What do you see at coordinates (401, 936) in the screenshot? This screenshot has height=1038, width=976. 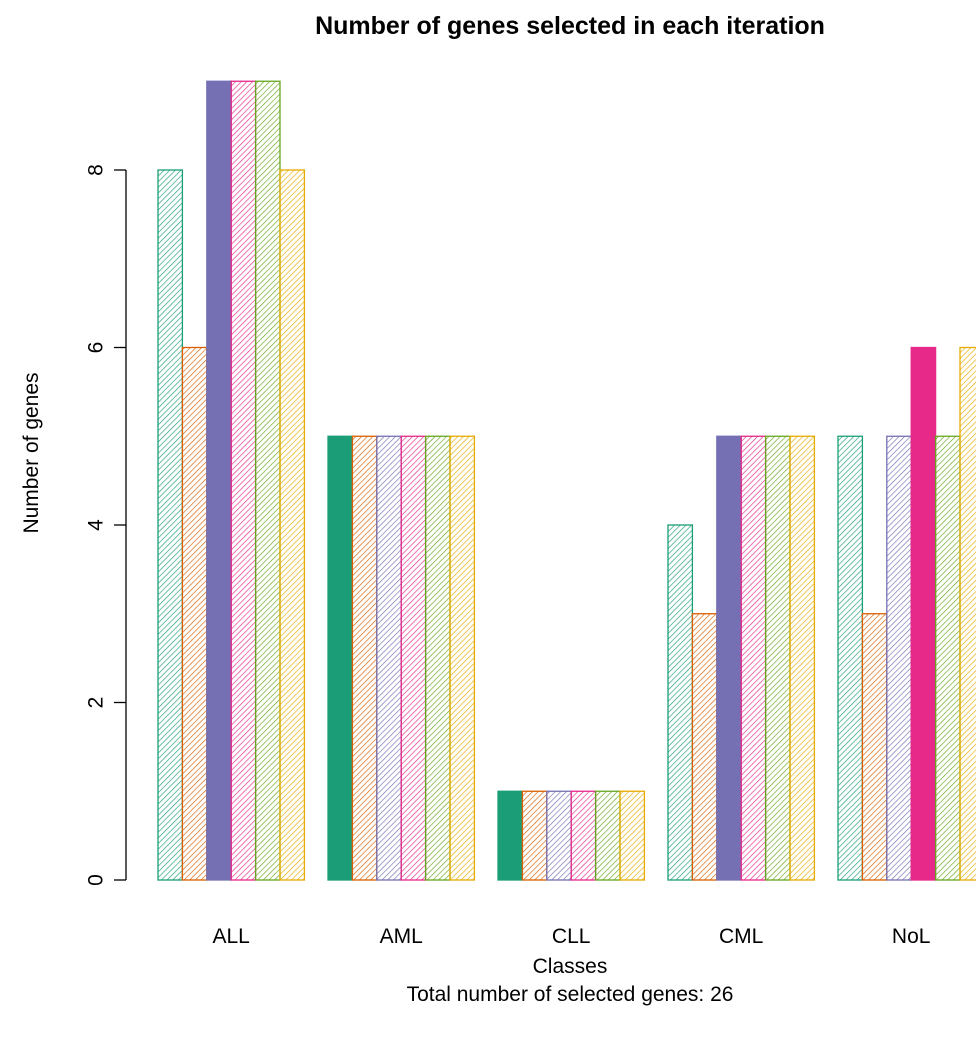 I see `x-tick-label: AML` at bounding box center [401, 936].